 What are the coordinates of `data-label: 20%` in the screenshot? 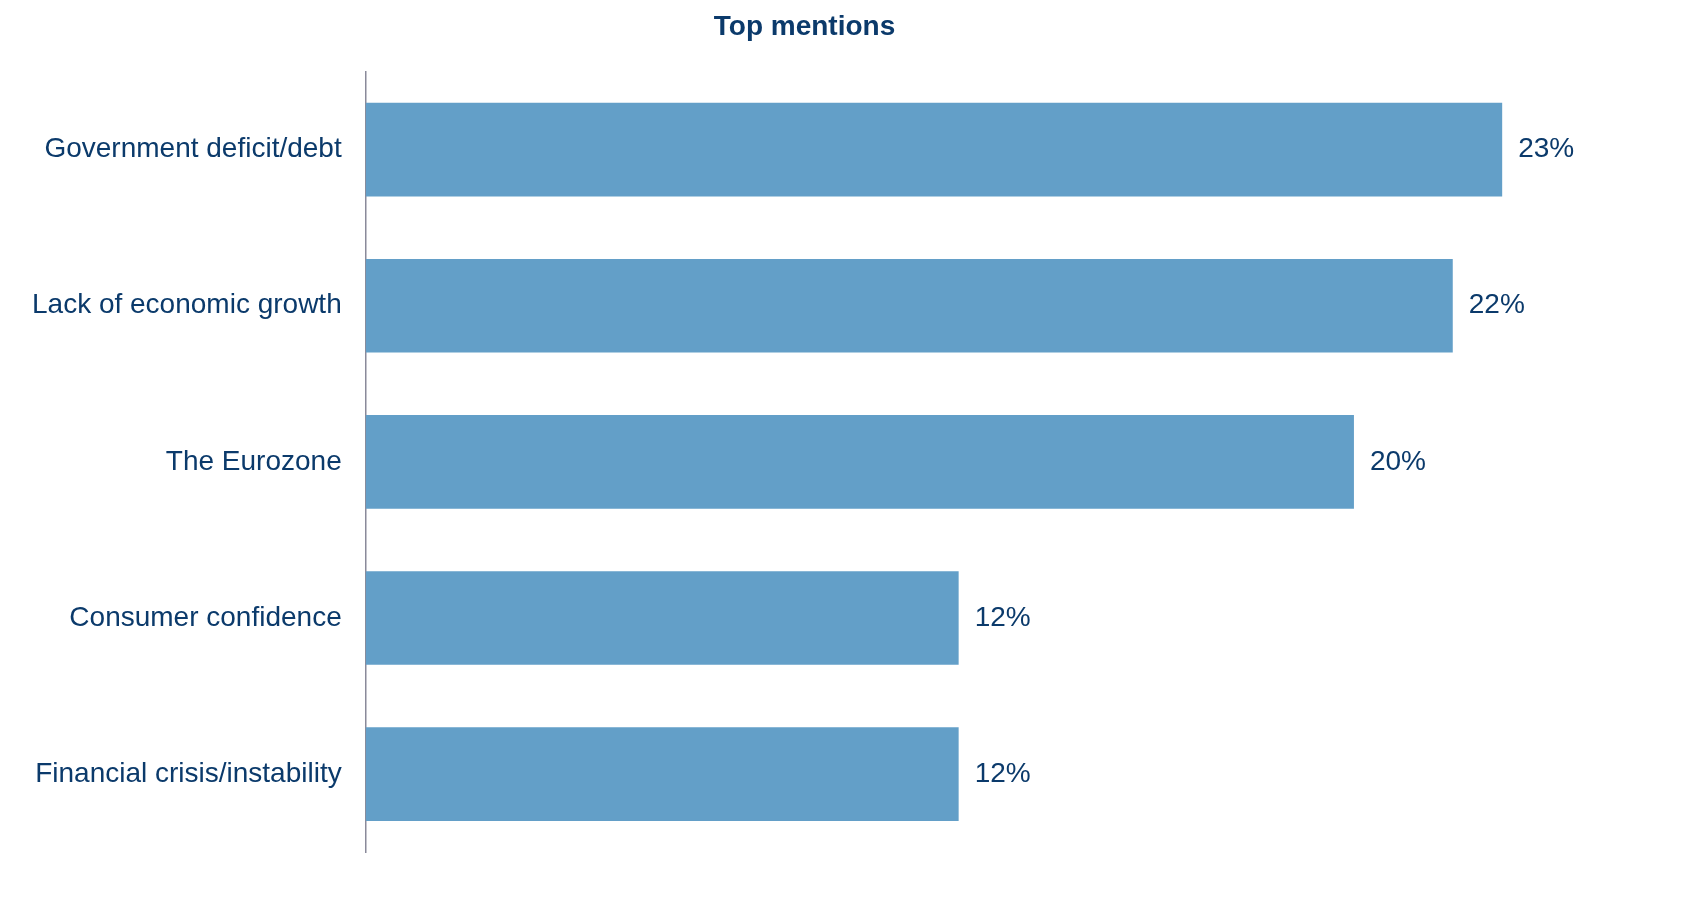 It's located at (1397, 460).